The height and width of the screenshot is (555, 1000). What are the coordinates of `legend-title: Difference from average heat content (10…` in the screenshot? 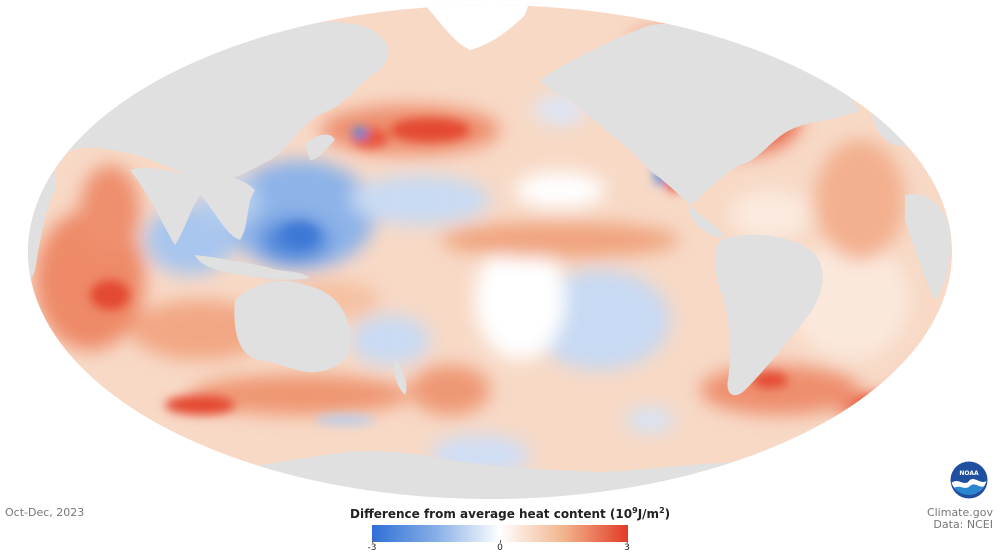 It's located at (510, 513).